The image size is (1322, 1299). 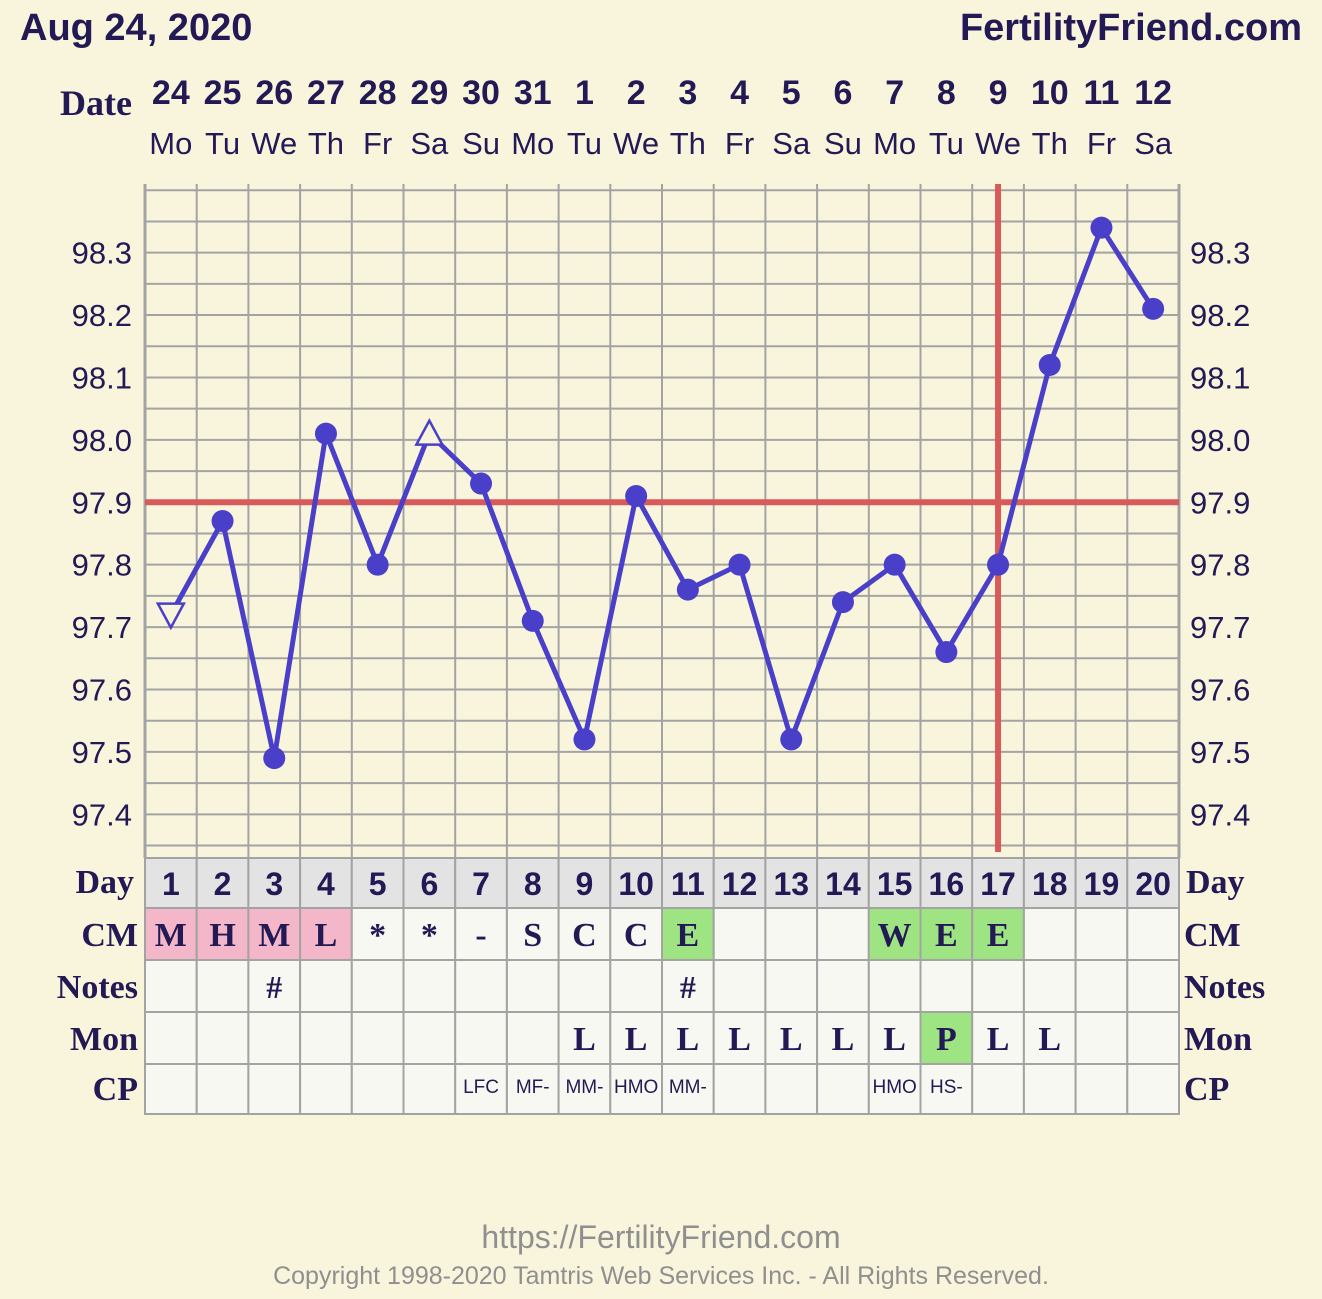 What do you see at coordinates (946, 93) in the screenshot?
I see `date-label: 8` at bounding box center [946, 93].